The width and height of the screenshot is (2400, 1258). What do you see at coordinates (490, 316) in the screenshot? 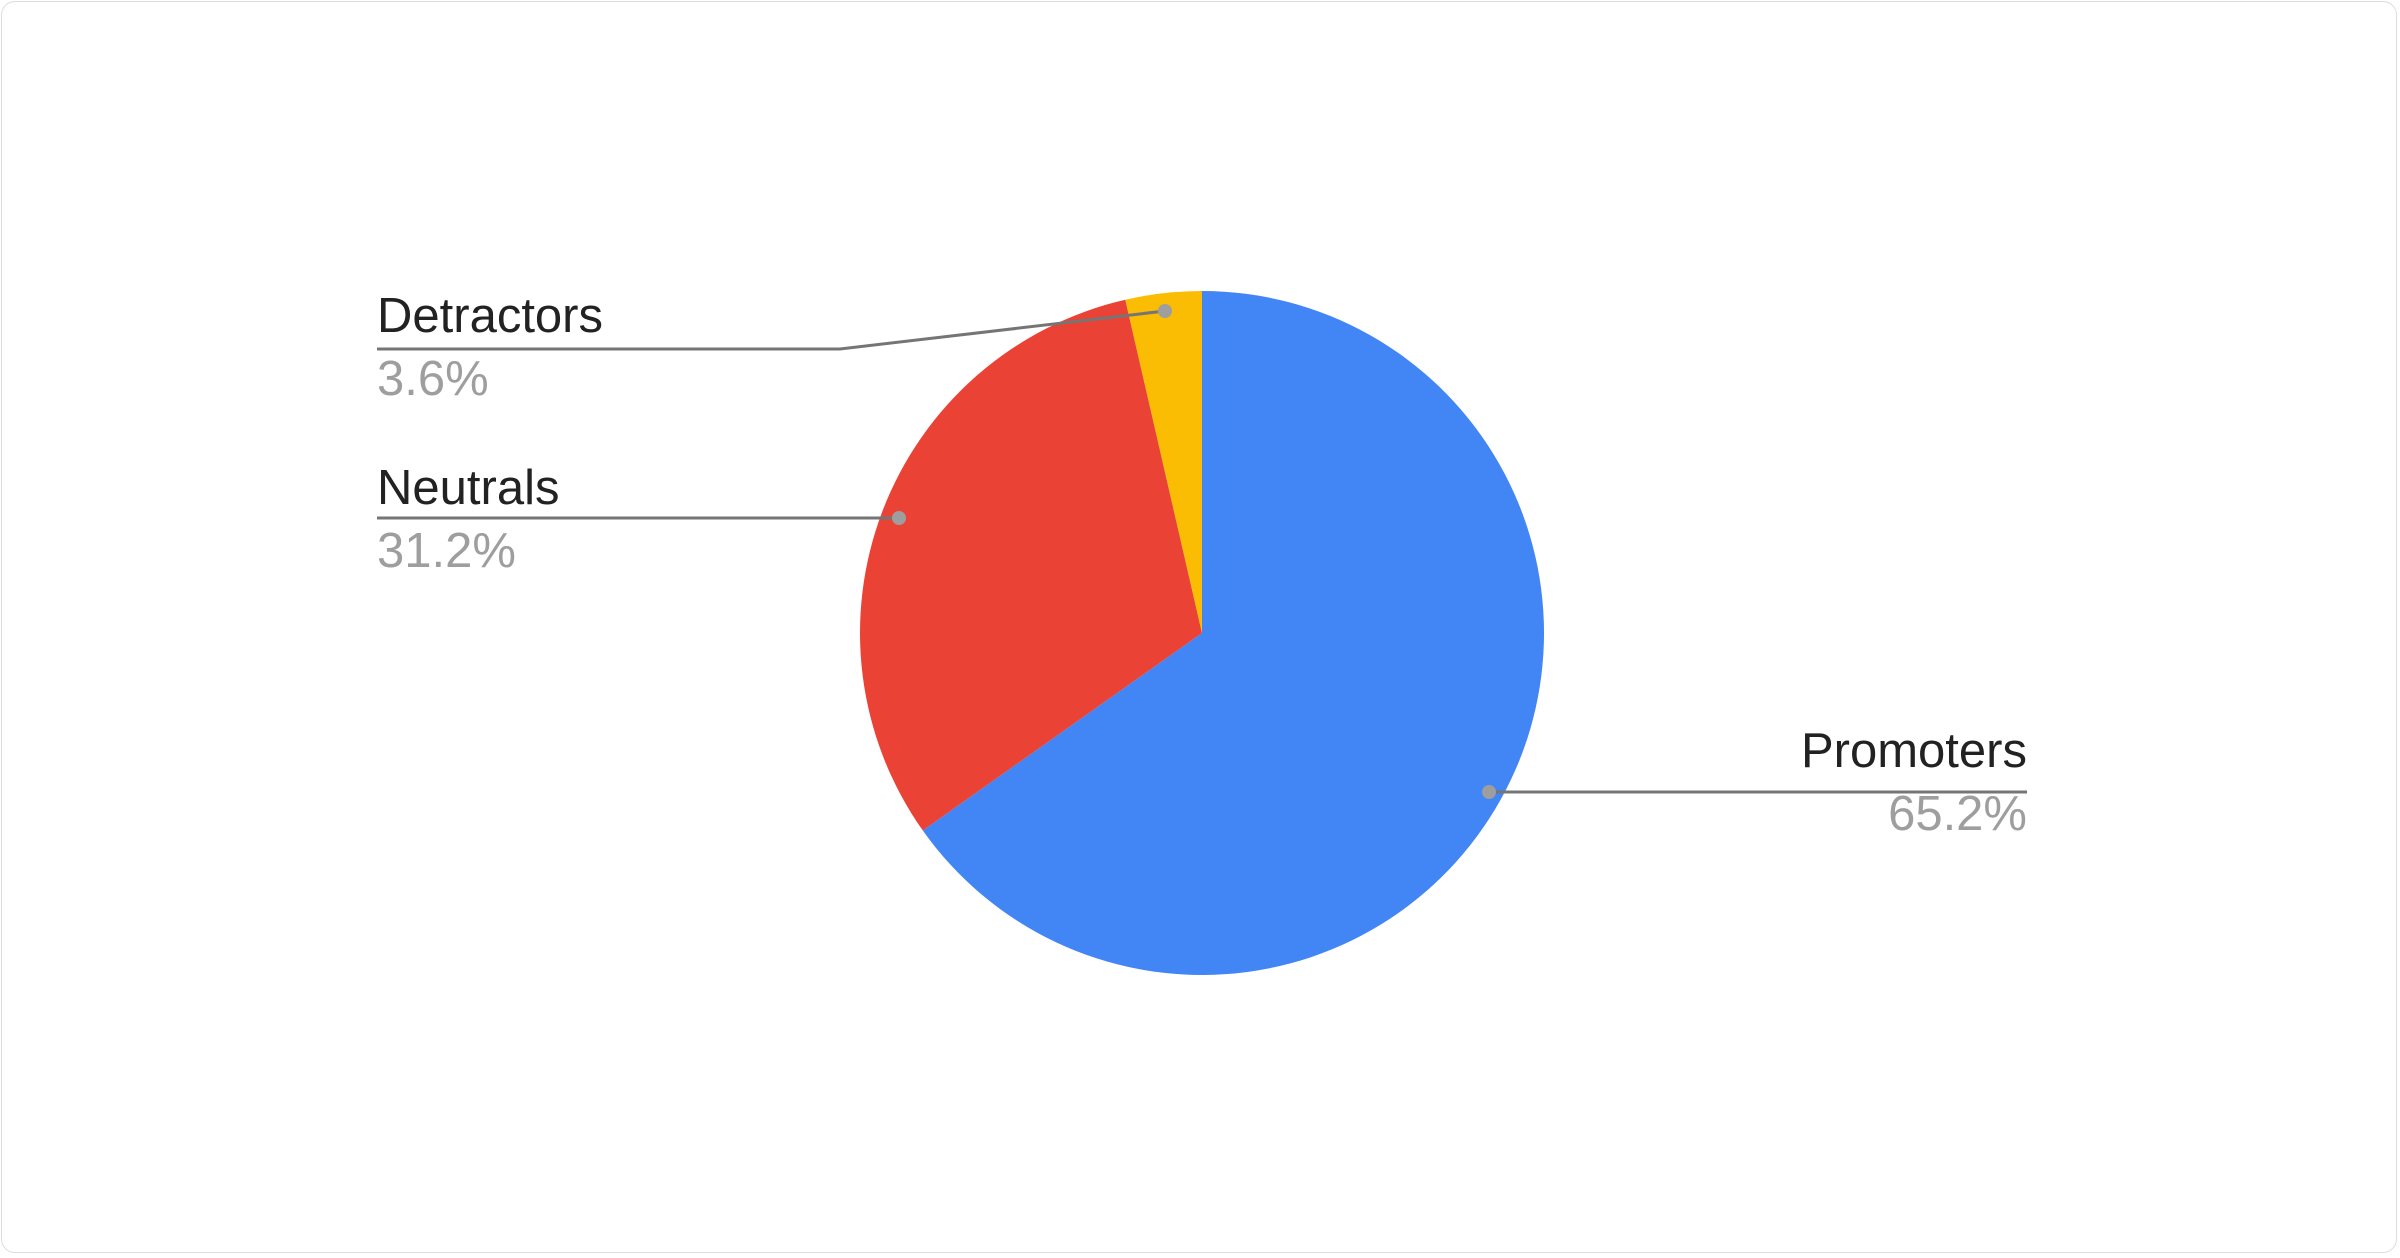
I see `slice-label-detractors: Detractors` at bounding box center [490, 316].